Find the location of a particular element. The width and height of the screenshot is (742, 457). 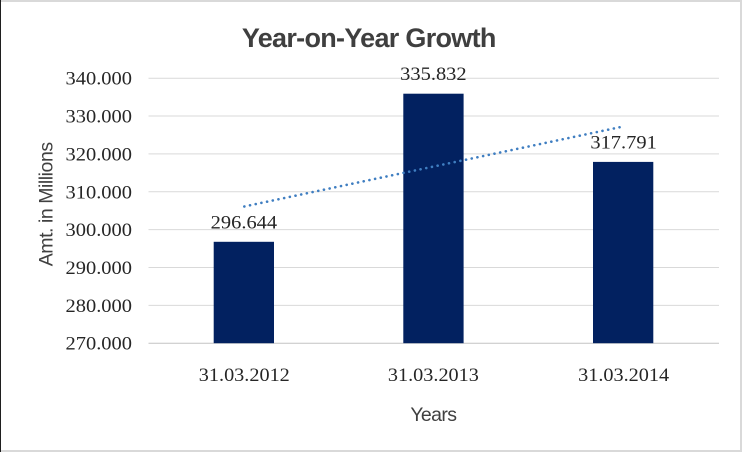

svg-text: 310.000 is located at coordinates (99, 192).